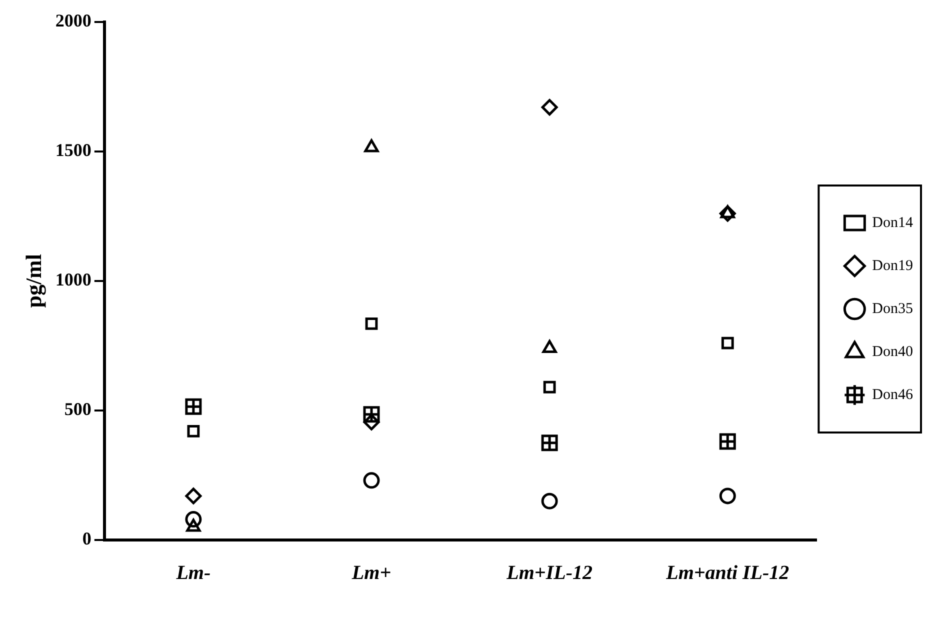 The width and height of the screenshot is (945, 620). What do you see at coordinates (893, 308) in the screenshot?
I see `legend-label: Don35` at bounding box center [893, 308].